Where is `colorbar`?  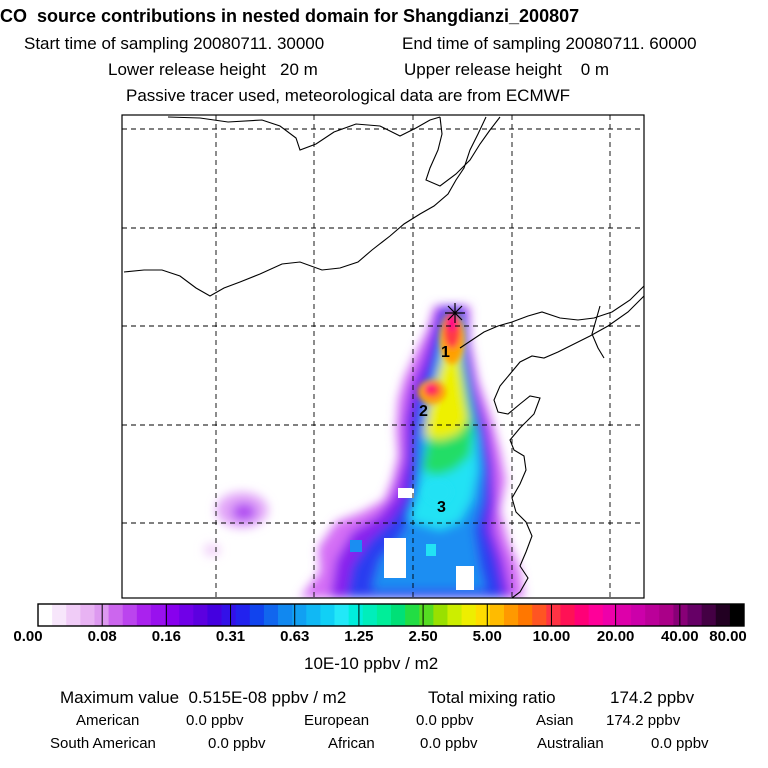
colorbar is located at coordinates (391, 615).